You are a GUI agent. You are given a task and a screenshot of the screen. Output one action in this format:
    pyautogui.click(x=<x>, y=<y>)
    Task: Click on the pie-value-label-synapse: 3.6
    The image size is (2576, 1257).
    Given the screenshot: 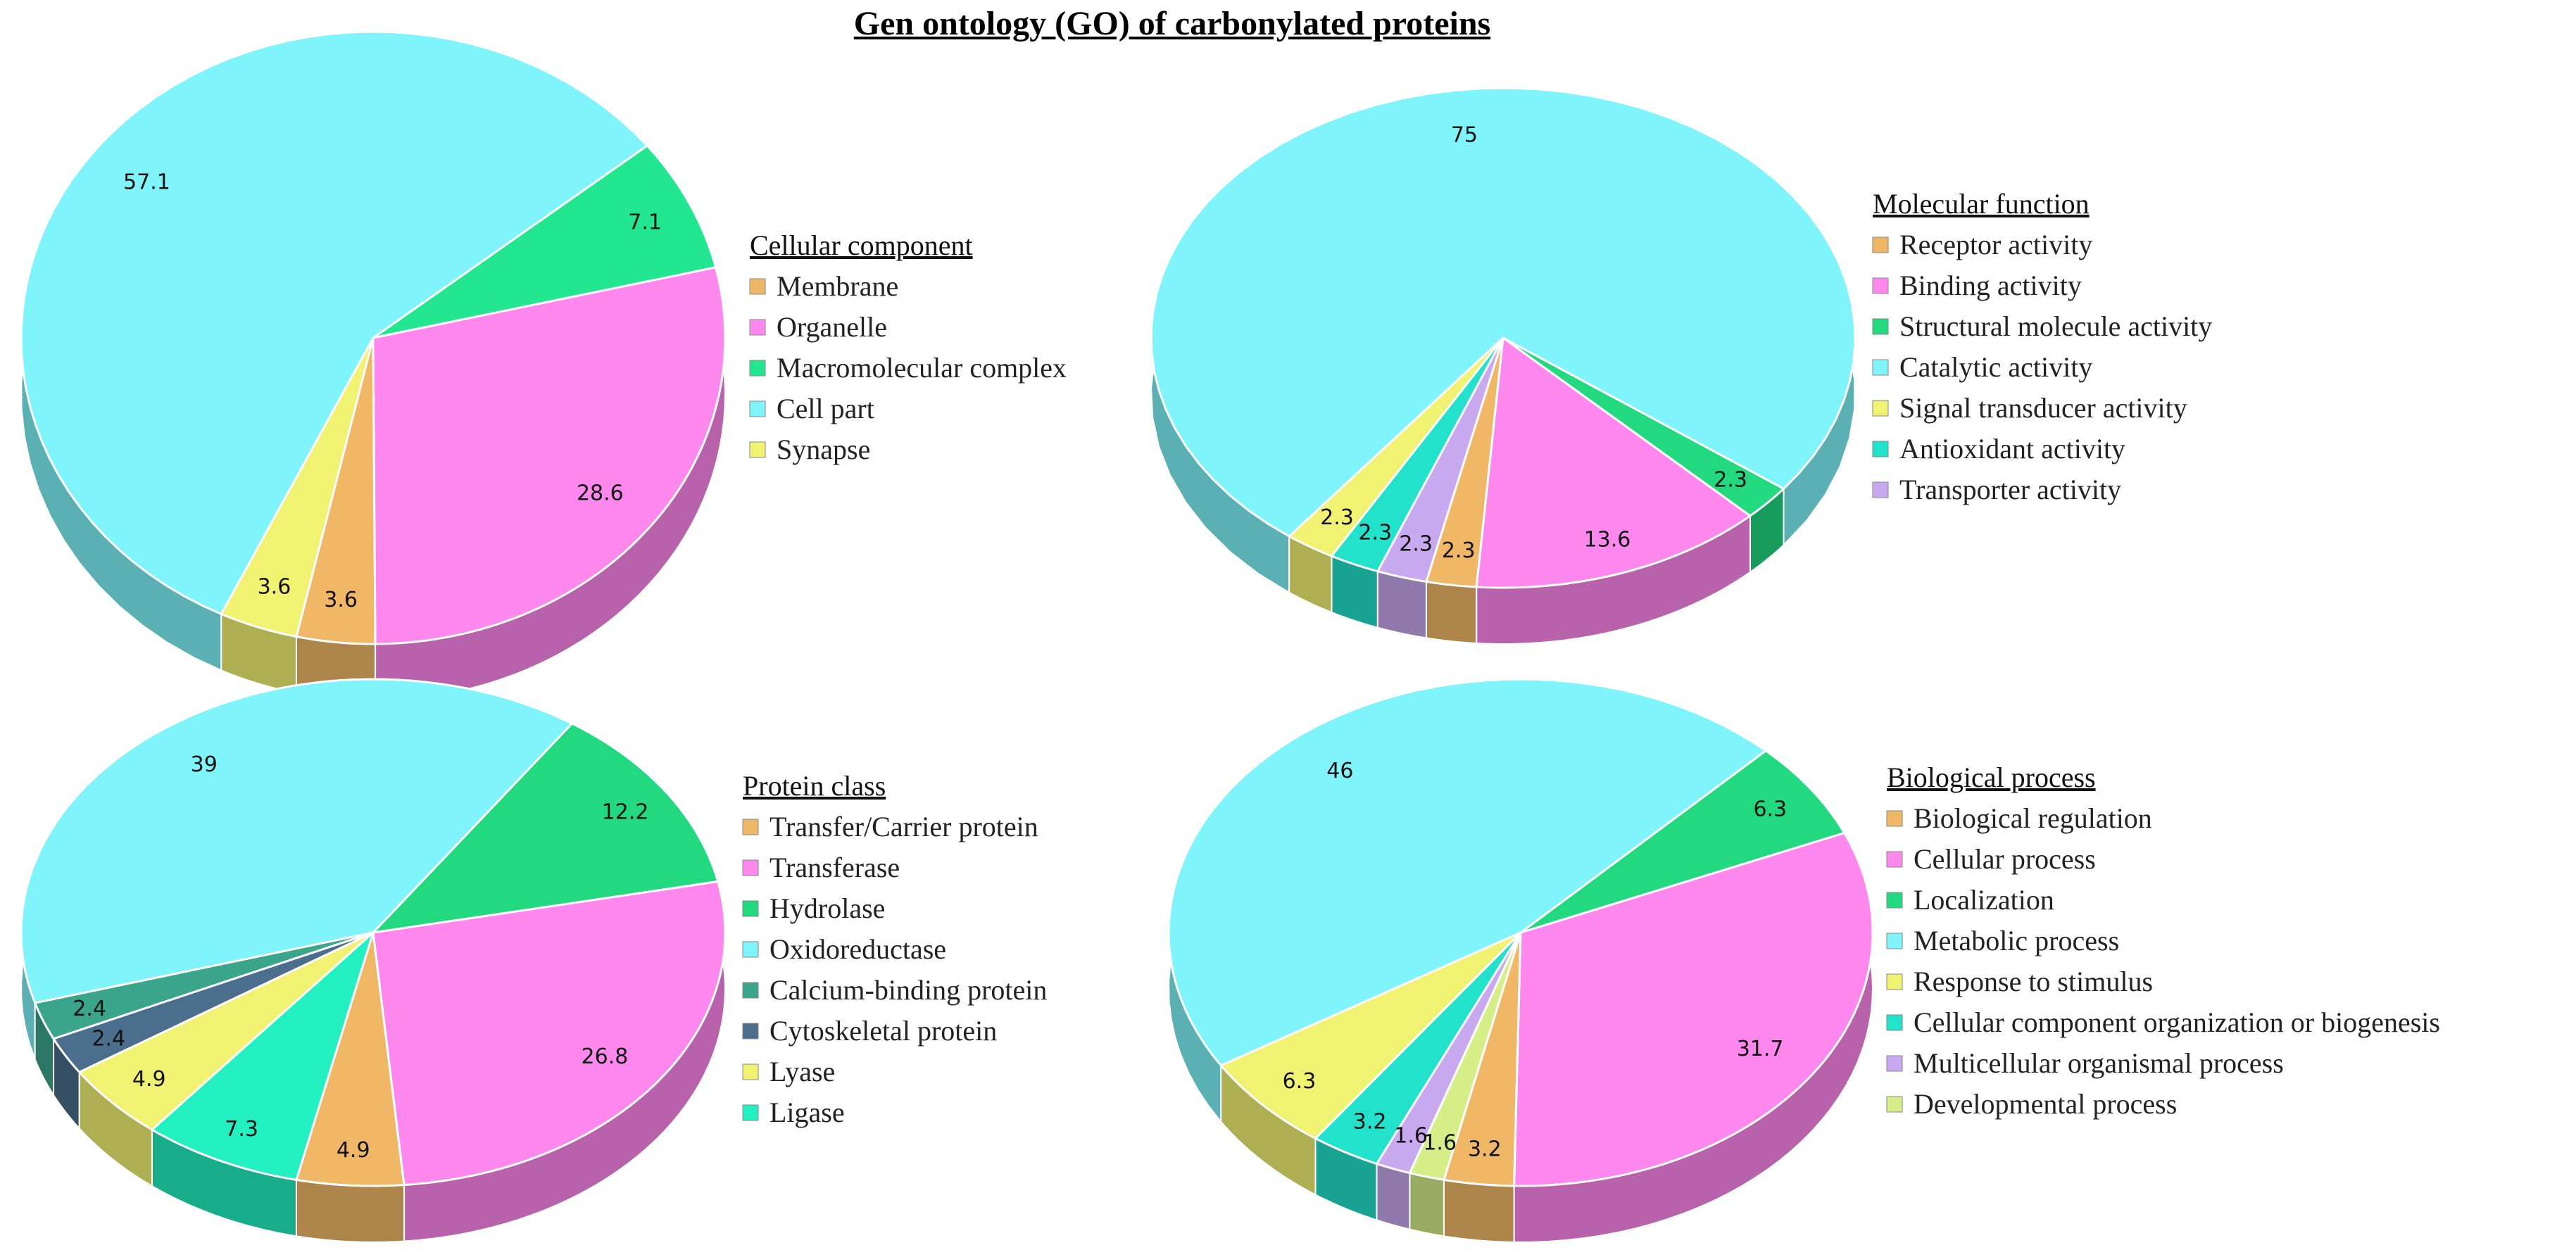 What is the action you would take?
    pyautogui.click(x=274, y=587)
    